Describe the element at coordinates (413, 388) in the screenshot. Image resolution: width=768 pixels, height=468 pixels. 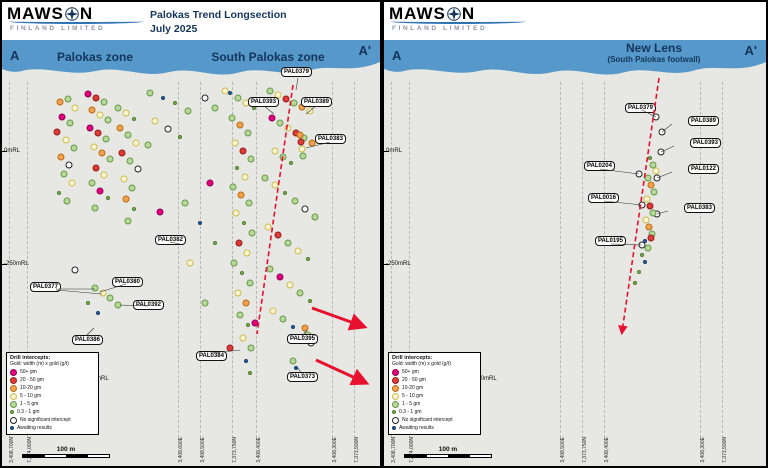
I see `legend-item-label: 10-20 gm` at that location.